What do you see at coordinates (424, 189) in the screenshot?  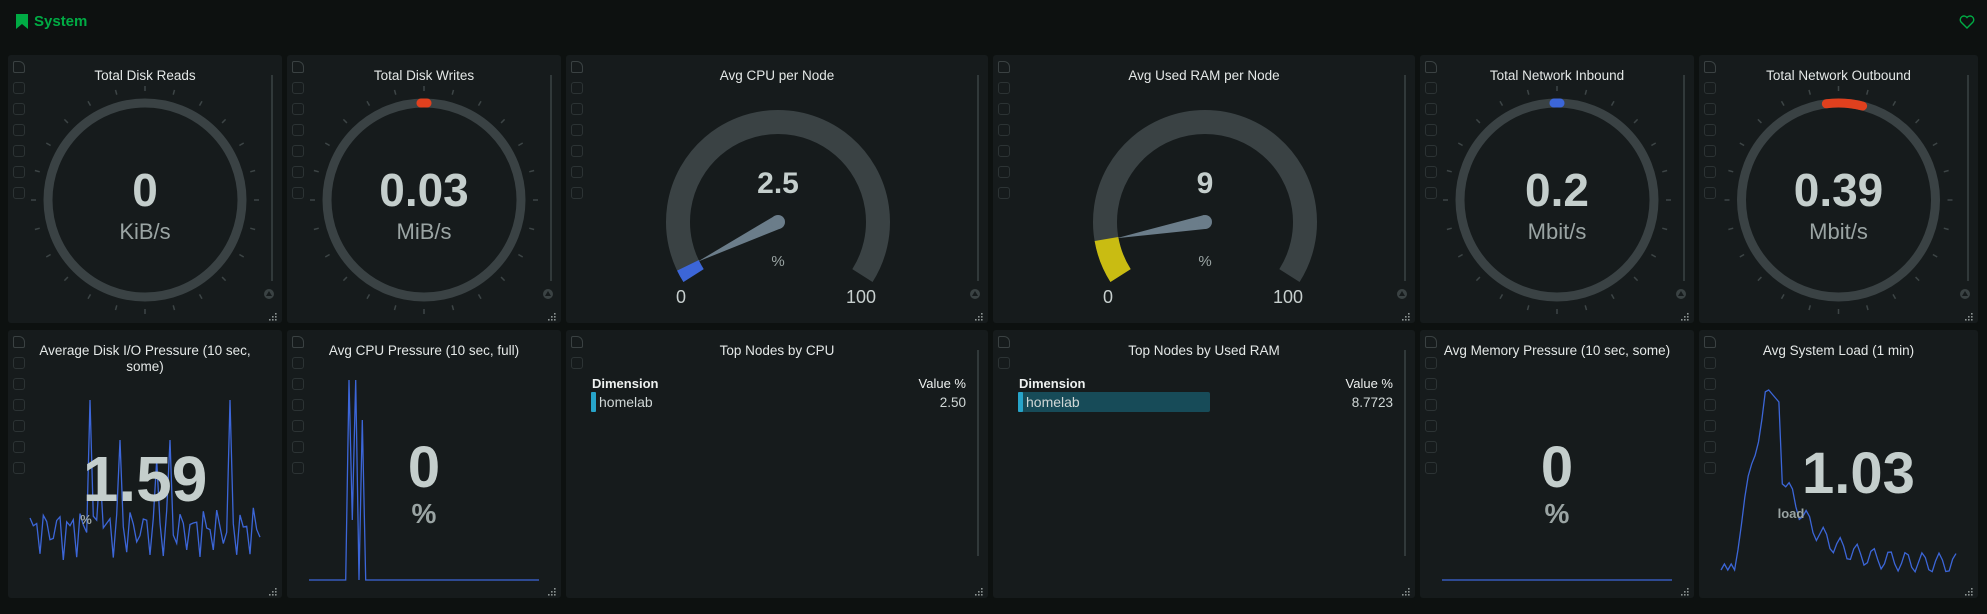 I see `gauge-panel-disk-writes: Total Disk Writes 0.03 MiB/s` at bounding box center [424, 189].